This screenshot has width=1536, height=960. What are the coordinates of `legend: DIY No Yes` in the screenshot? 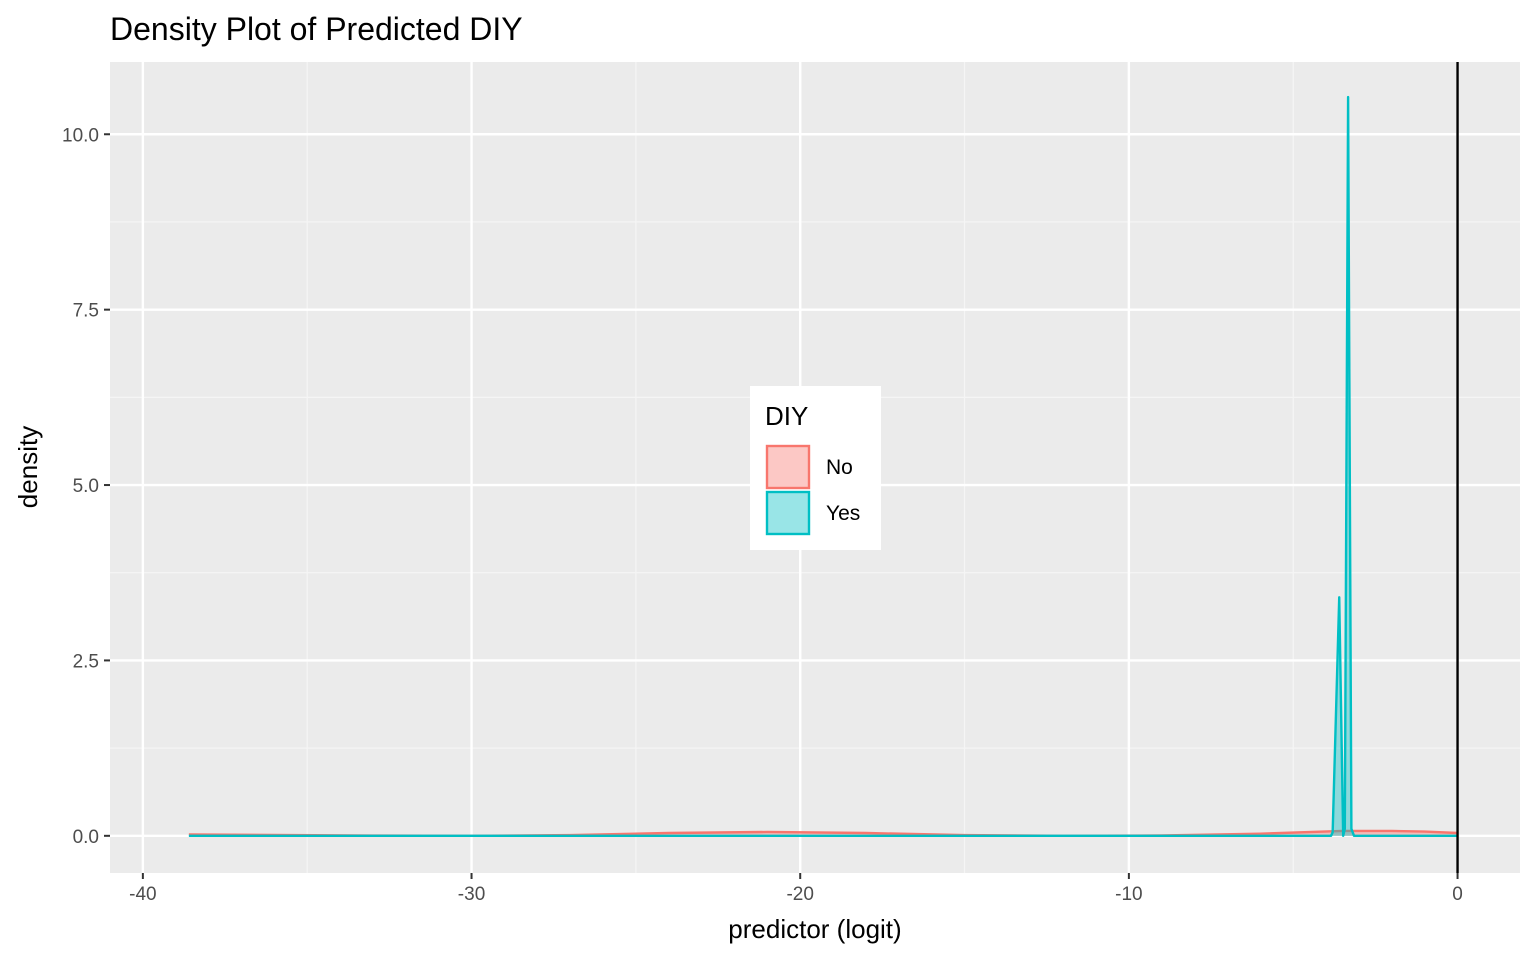 It's located at (815, 468).